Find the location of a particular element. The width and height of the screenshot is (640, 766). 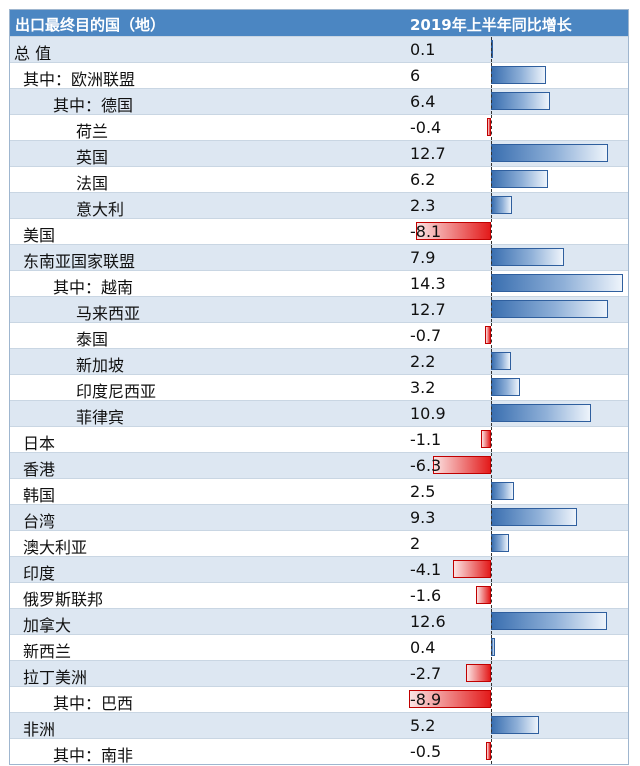

row-name: 其中：德国 is located at coordinates (93, 105).